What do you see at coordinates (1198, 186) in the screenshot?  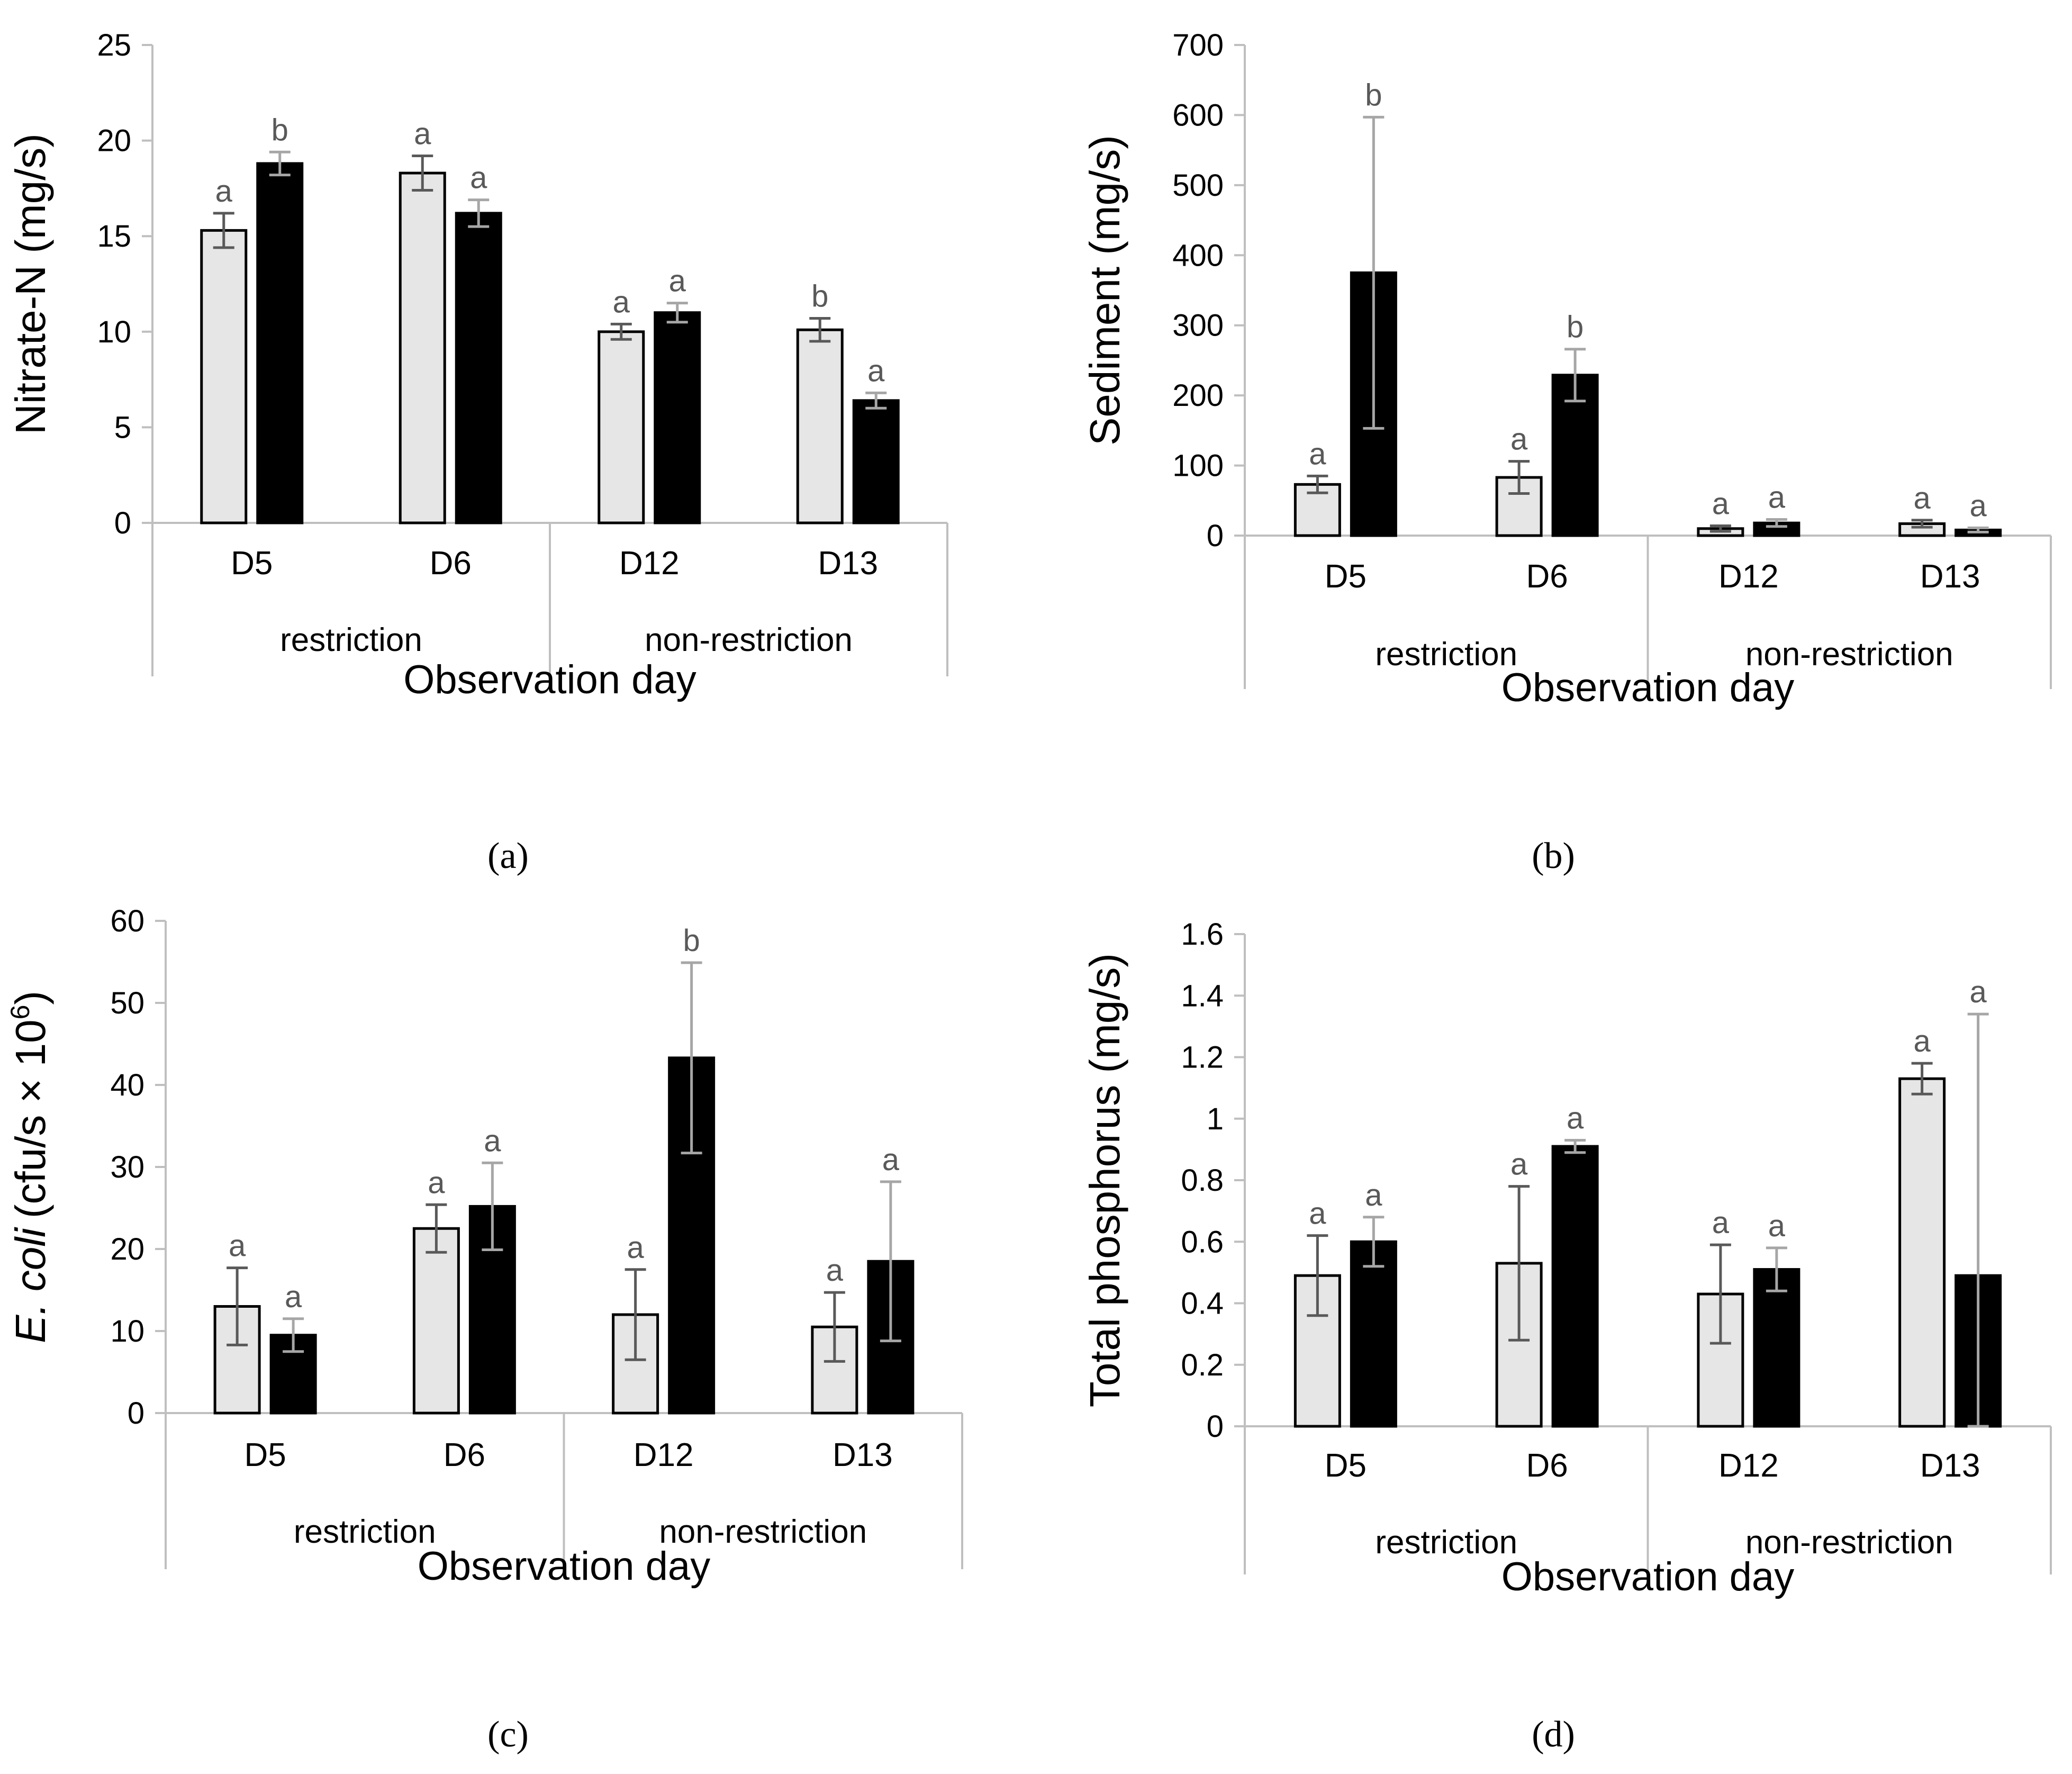 I see `y-tick-label: 500` at bounding box center [1198, 186].